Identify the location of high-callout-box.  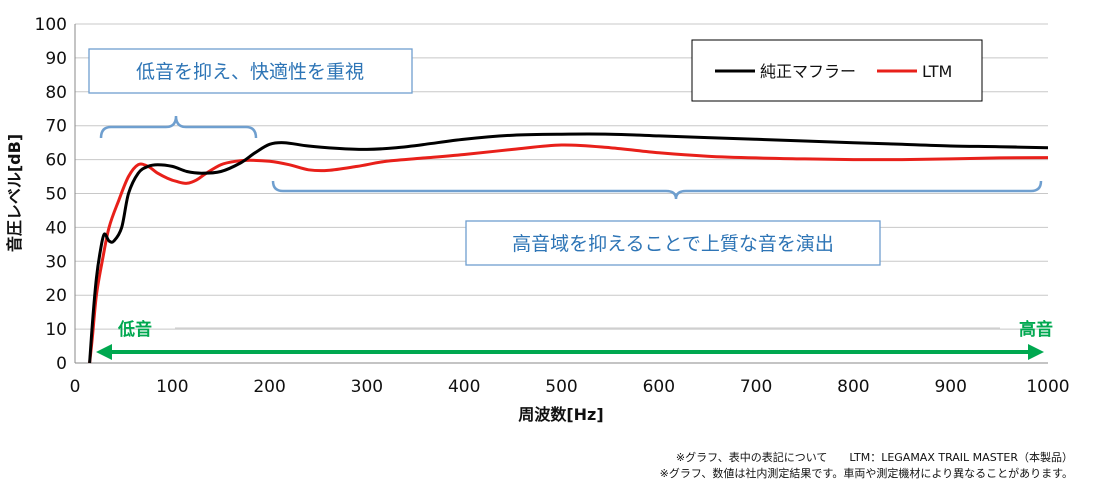
(673, 243).